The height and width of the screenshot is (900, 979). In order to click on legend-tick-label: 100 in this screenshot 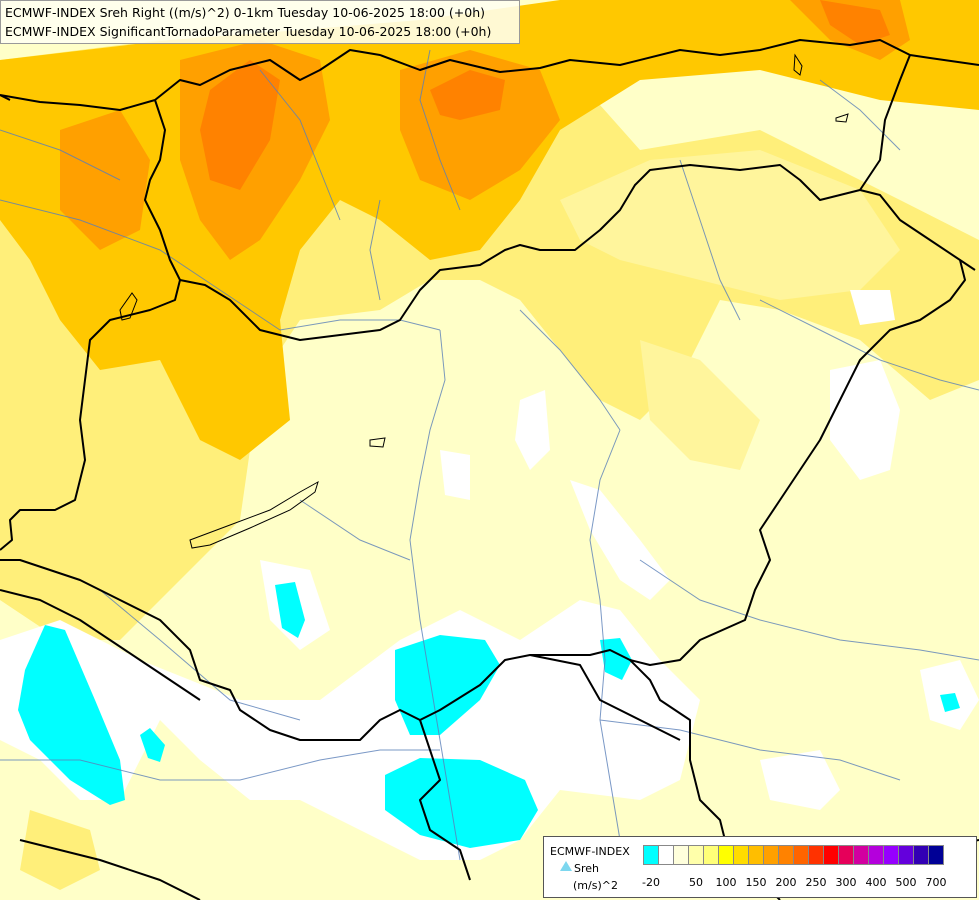, I will do `click(726, 882)`.